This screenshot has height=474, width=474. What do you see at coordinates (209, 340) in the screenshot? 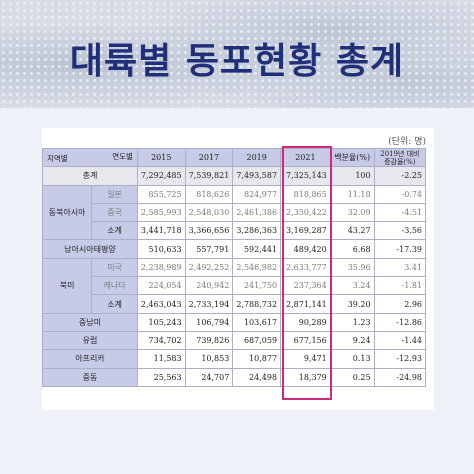
I see `cell: 739,826` at bounding box center [209, 340].